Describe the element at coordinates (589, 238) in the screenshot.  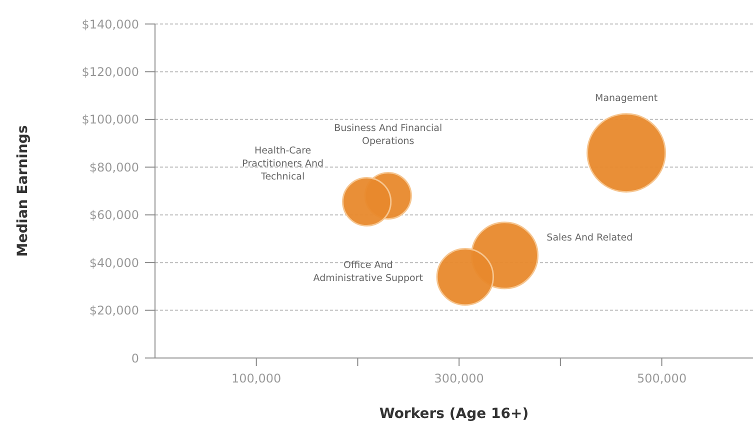
I see `annotation: Sales And Related` at that location.